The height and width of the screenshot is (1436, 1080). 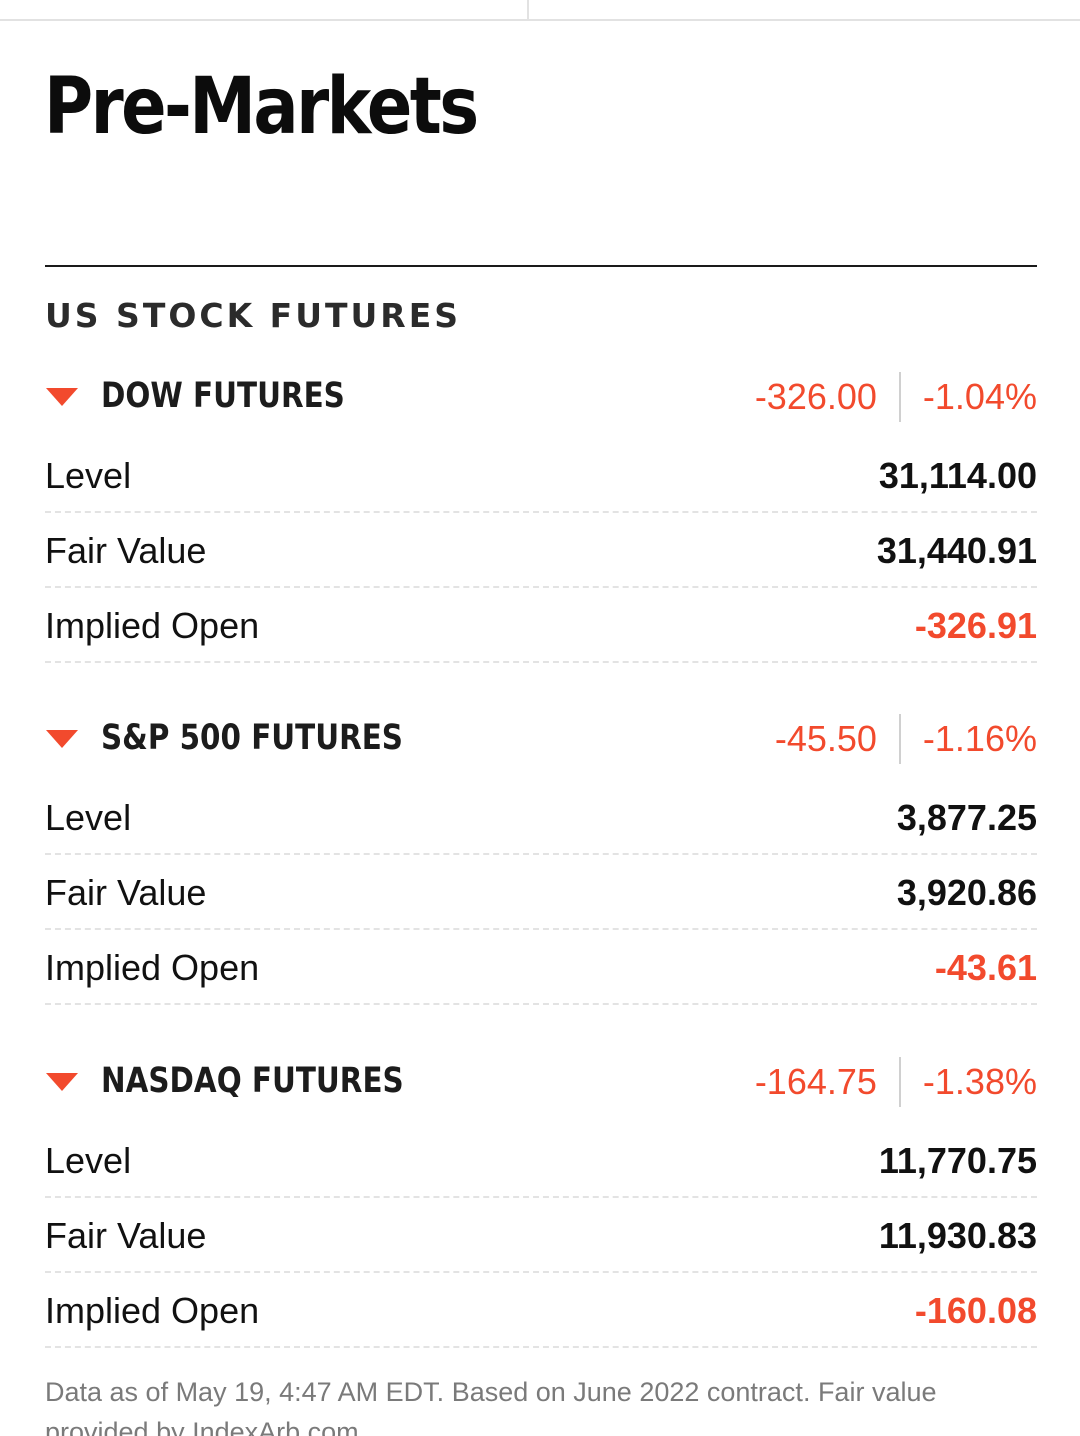 What do you see at coordinates (541, 745) in the screenshot?
I see `futures-header: S&P 500 FUTURES -45.50 -1.16%` at bounding box center [541, 745].